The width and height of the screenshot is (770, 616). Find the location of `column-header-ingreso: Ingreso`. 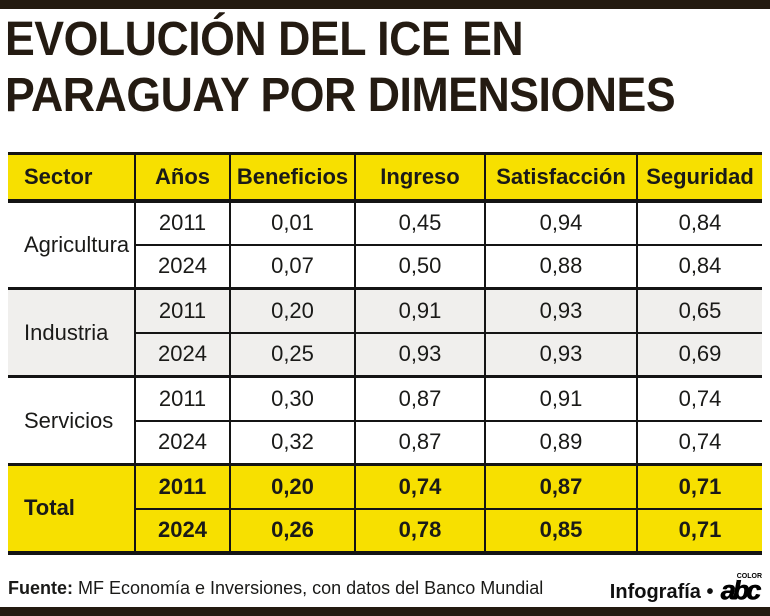

column-header-ingreso: Ingreso is located at coordinates (419, 177).